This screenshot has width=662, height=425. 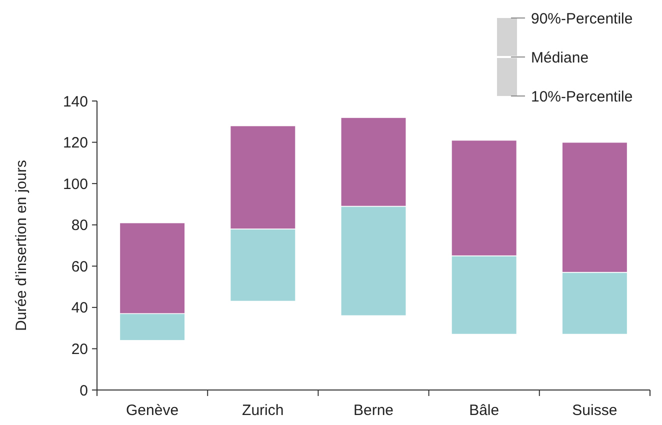 I want to click on x-tick-label: Zurich, so click(x=263, y=410).